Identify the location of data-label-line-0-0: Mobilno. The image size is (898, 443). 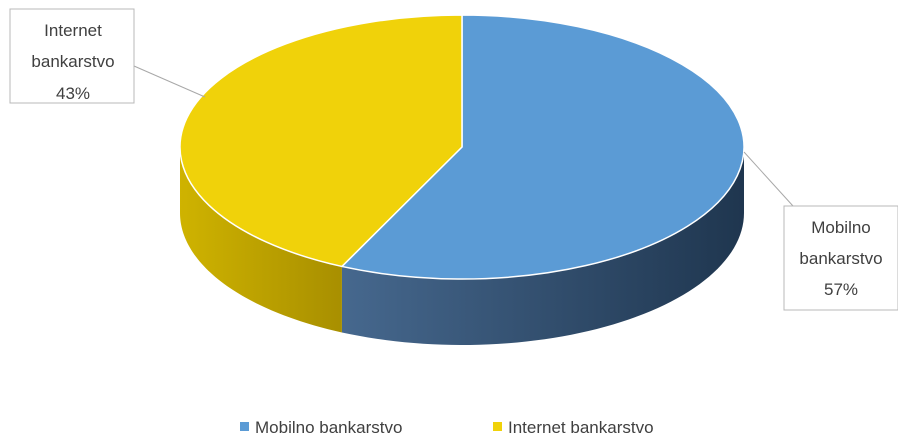
(841, 227).